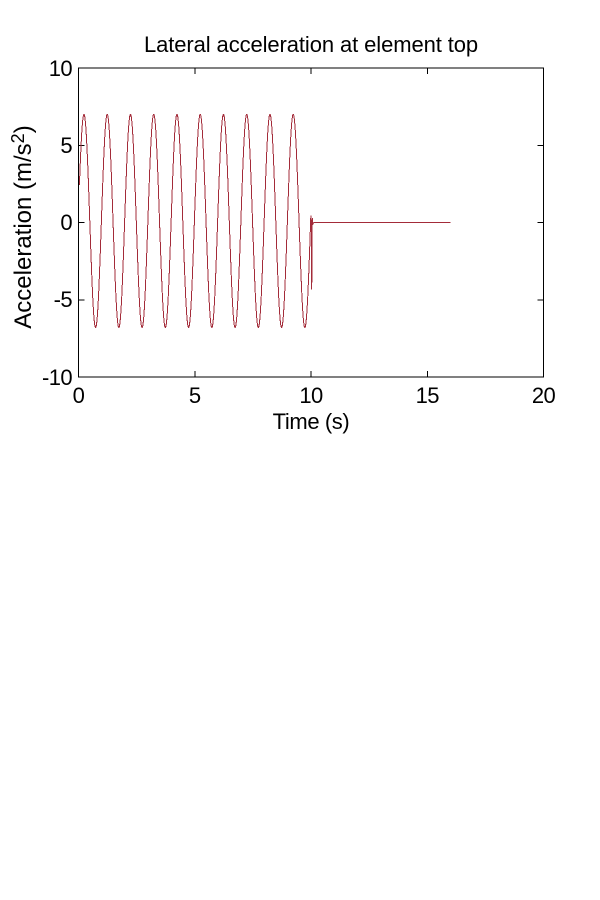 The image size is (600, 900). What do you see at coordinates (66, 222) in the screenshot?
I see `y-tick-label-0: 0` at bounding box center [66, 222].